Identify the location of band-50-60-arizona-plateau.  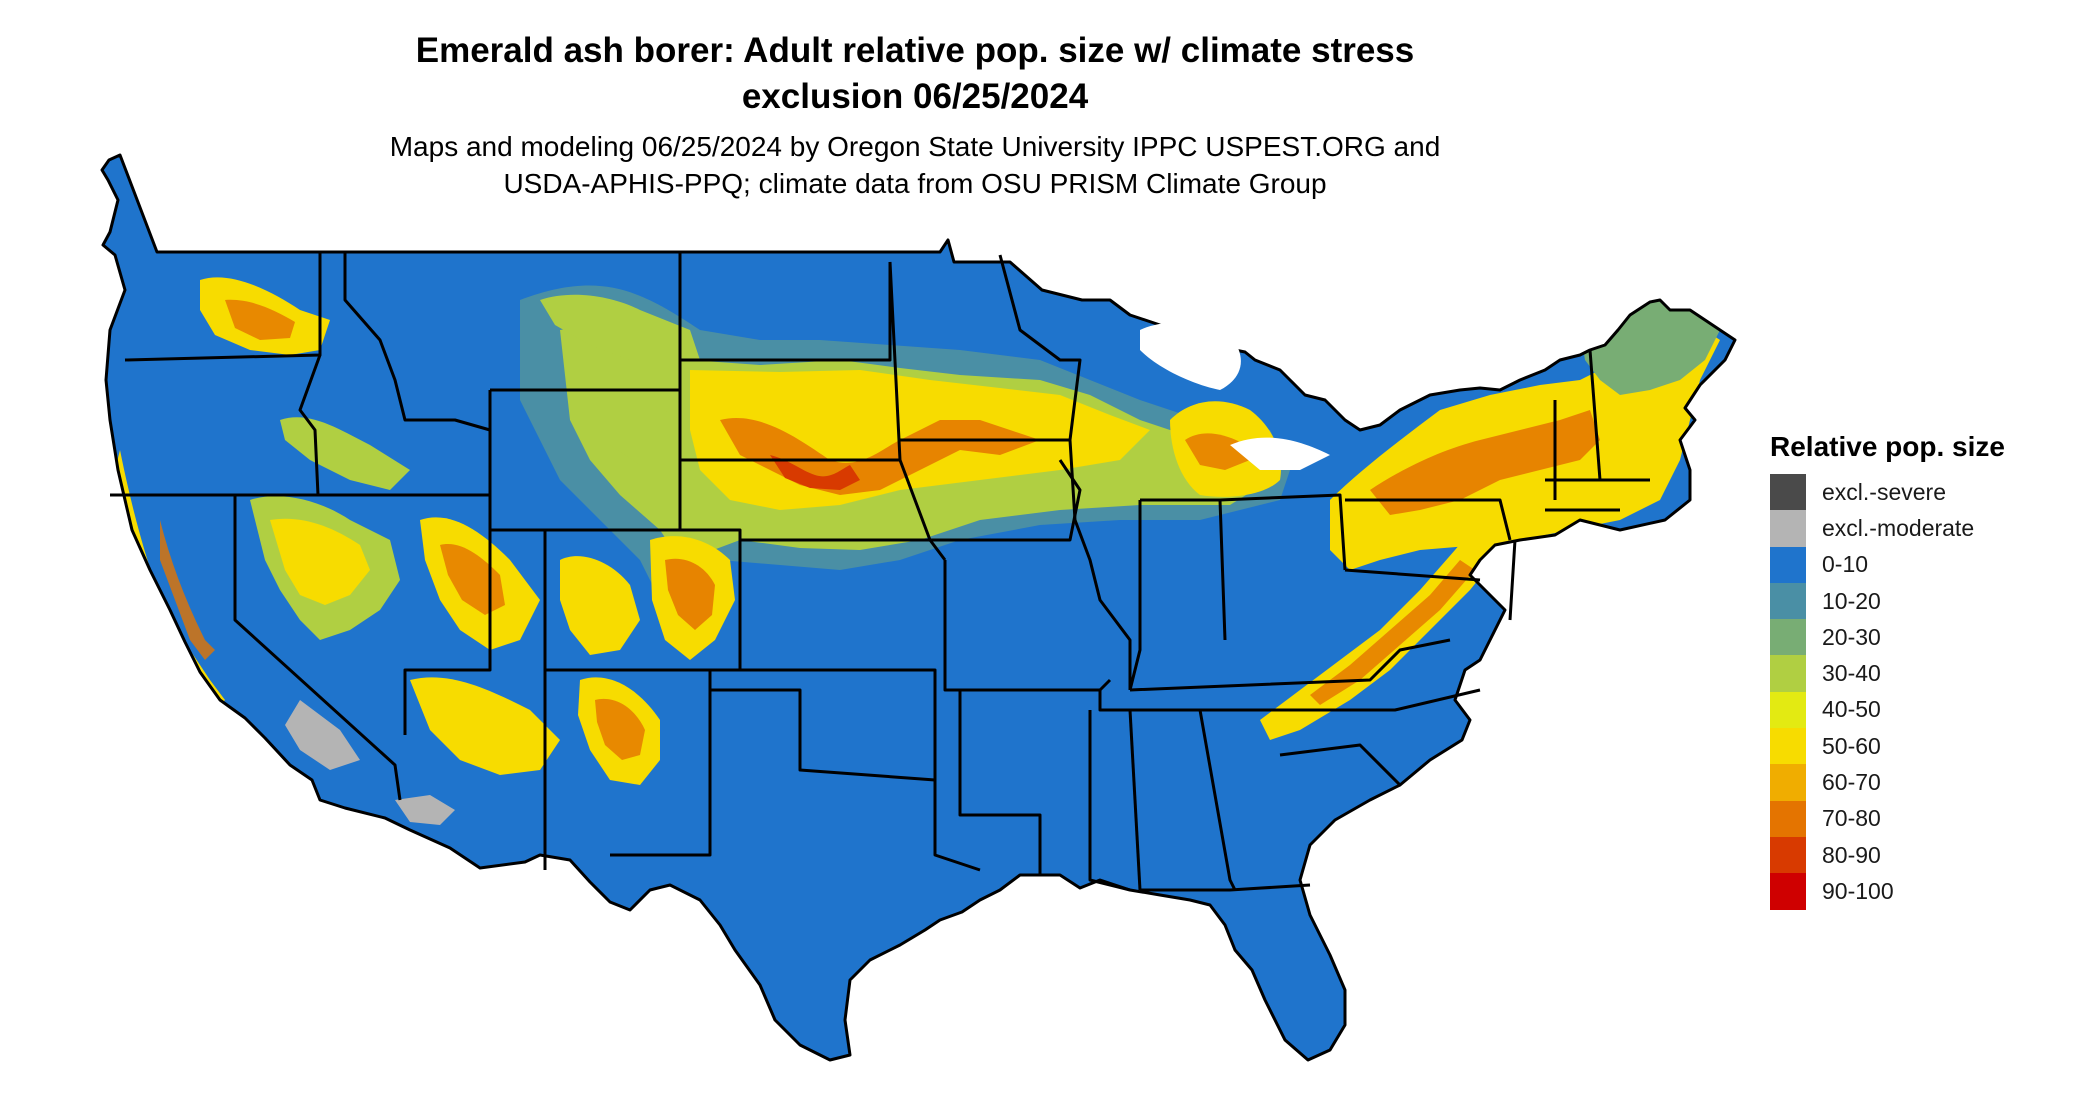
(485, 726).